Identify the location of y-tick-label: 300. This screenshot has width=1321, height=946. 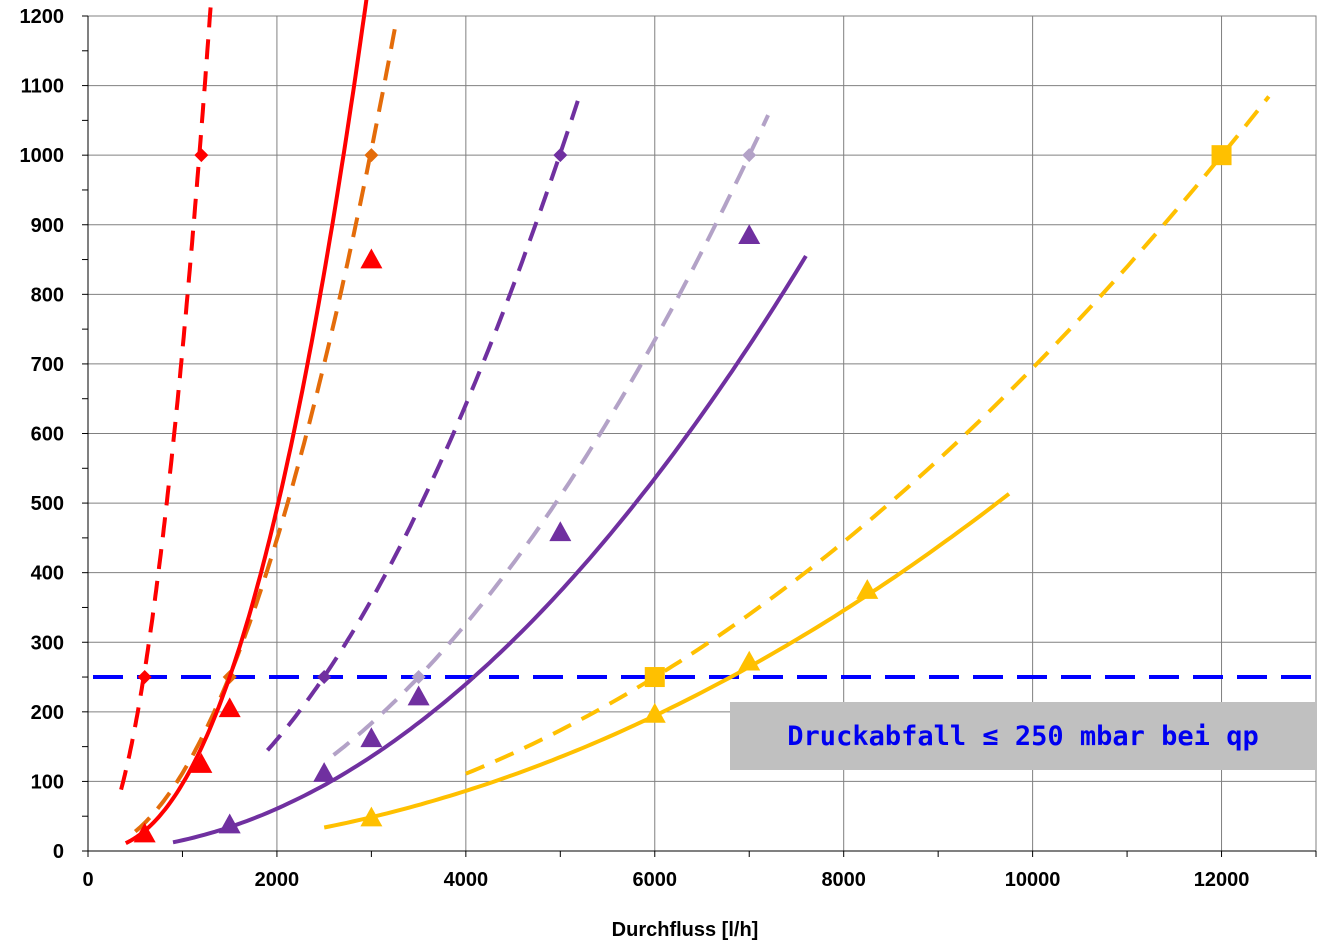
(47, 643).